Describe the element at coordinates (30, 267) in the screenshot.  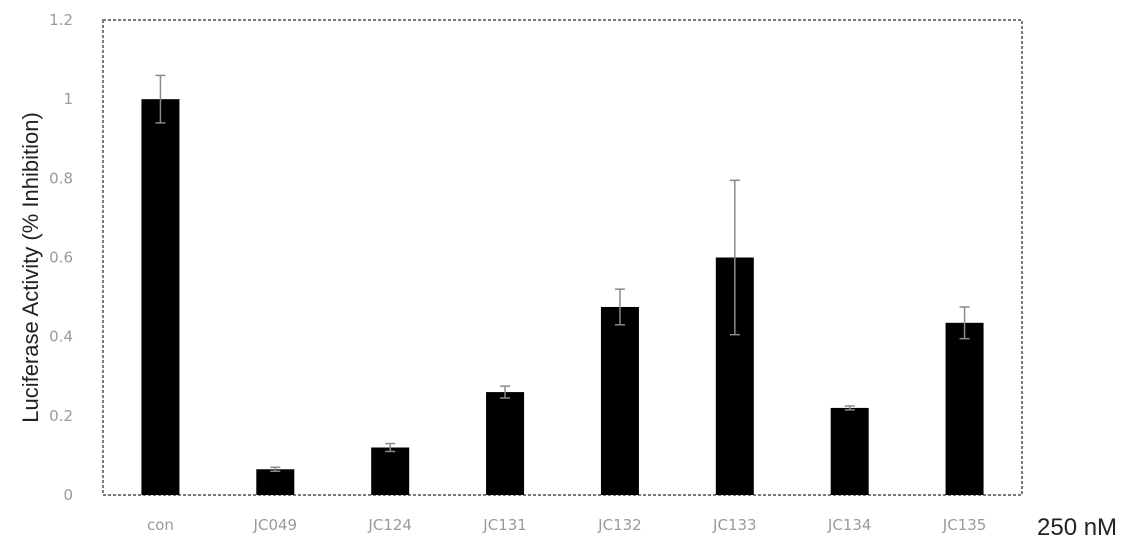
I see `y-axis-label: Luciferase Activity (% Inhibition)` at that location.